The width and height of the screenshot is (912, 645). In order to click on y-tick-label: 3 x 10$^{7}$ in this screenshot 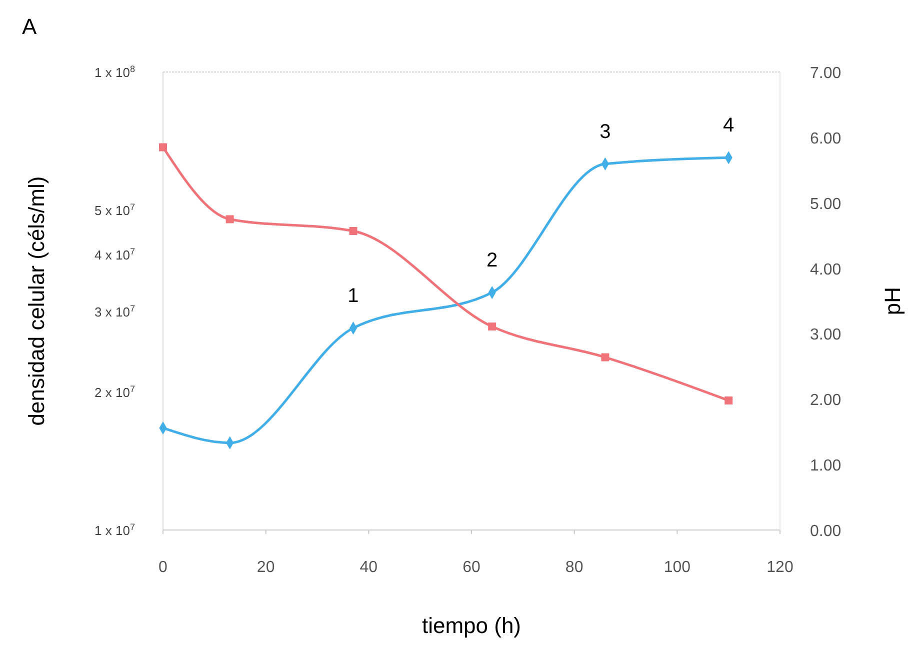, I will do `click(114, 311)`.